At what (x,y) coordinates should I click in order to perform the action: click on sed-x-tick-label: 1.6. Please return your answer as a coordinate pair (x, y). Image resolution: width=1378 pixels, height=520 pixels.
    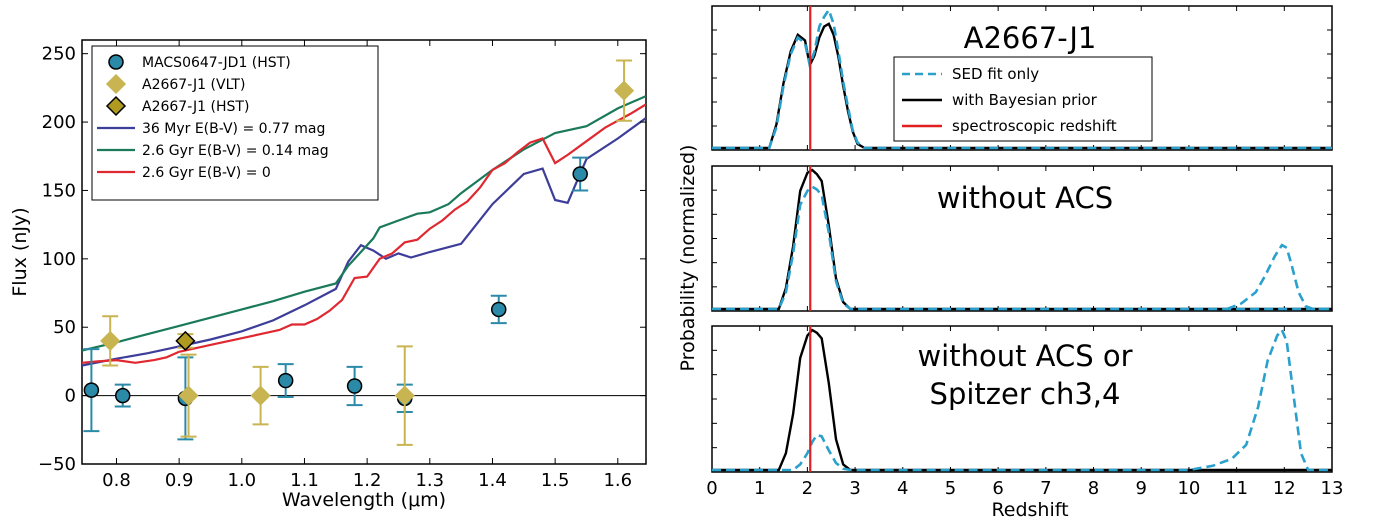
    Looking at the image, I should click on (617, 480).